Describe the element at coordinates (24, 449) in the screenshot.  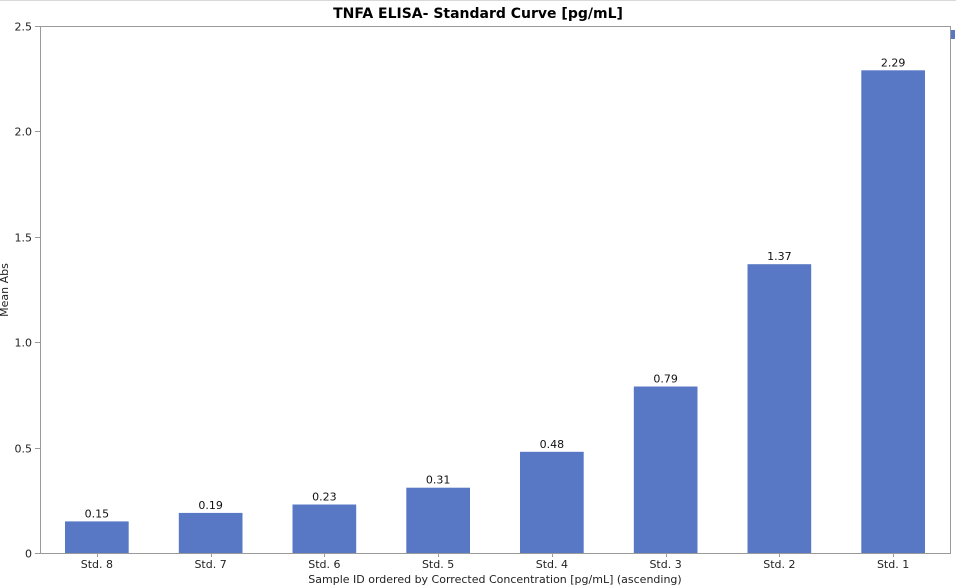
I see `y-tick-label: 0.5` at that location.